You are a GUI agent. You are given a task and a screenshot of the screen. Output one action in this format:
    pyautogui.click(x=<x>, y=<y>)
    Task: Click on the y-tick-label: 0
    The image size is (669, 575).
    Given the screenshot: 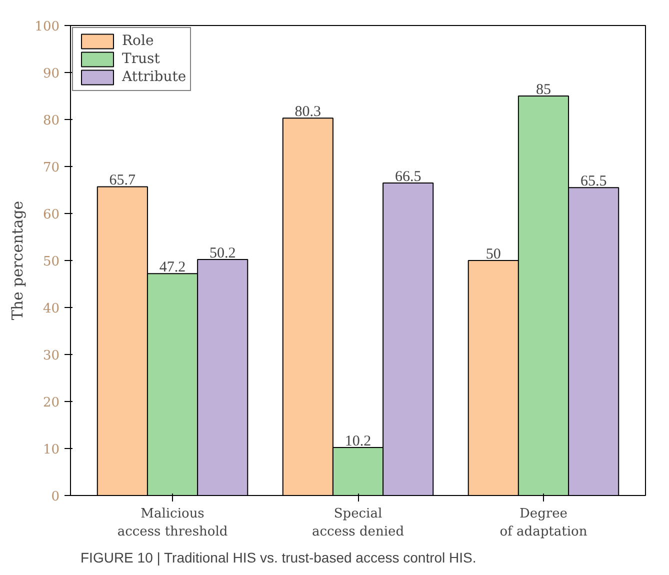 What is the action you would take?
    pyautogui.click(x=55, y=497)
    